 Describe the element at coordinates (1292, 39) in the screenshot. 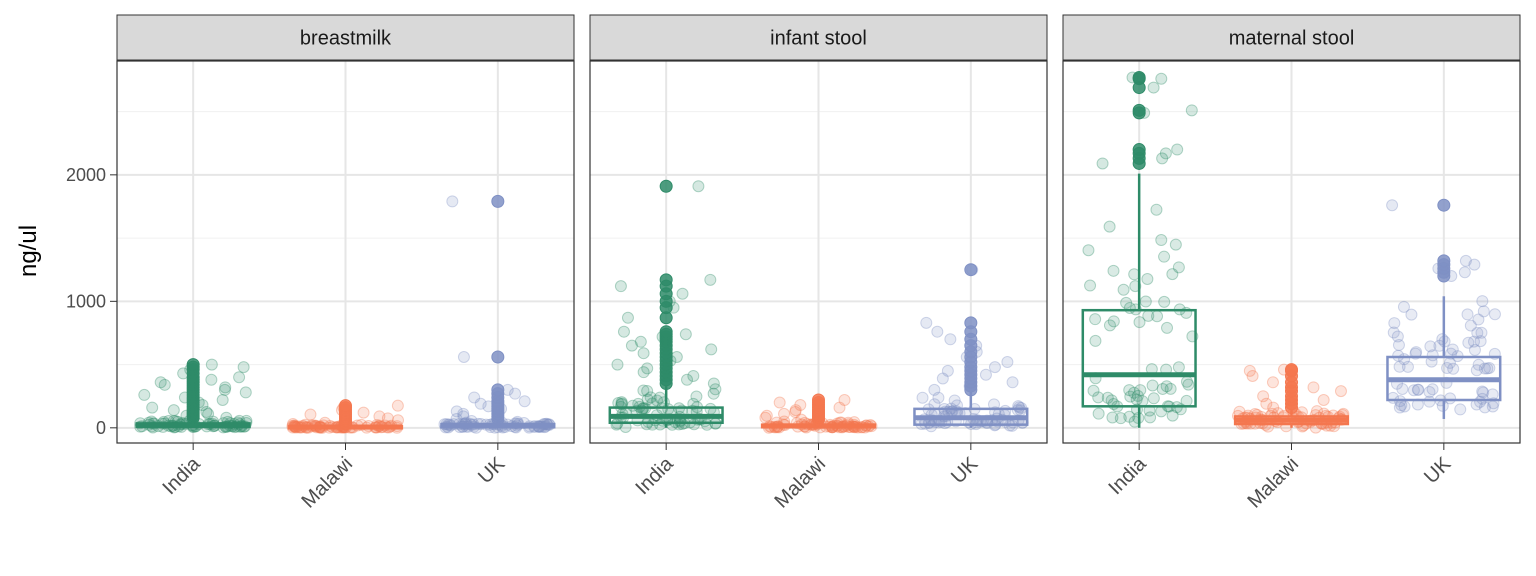

I see `facet-strip-label: maternal stool` at that location.